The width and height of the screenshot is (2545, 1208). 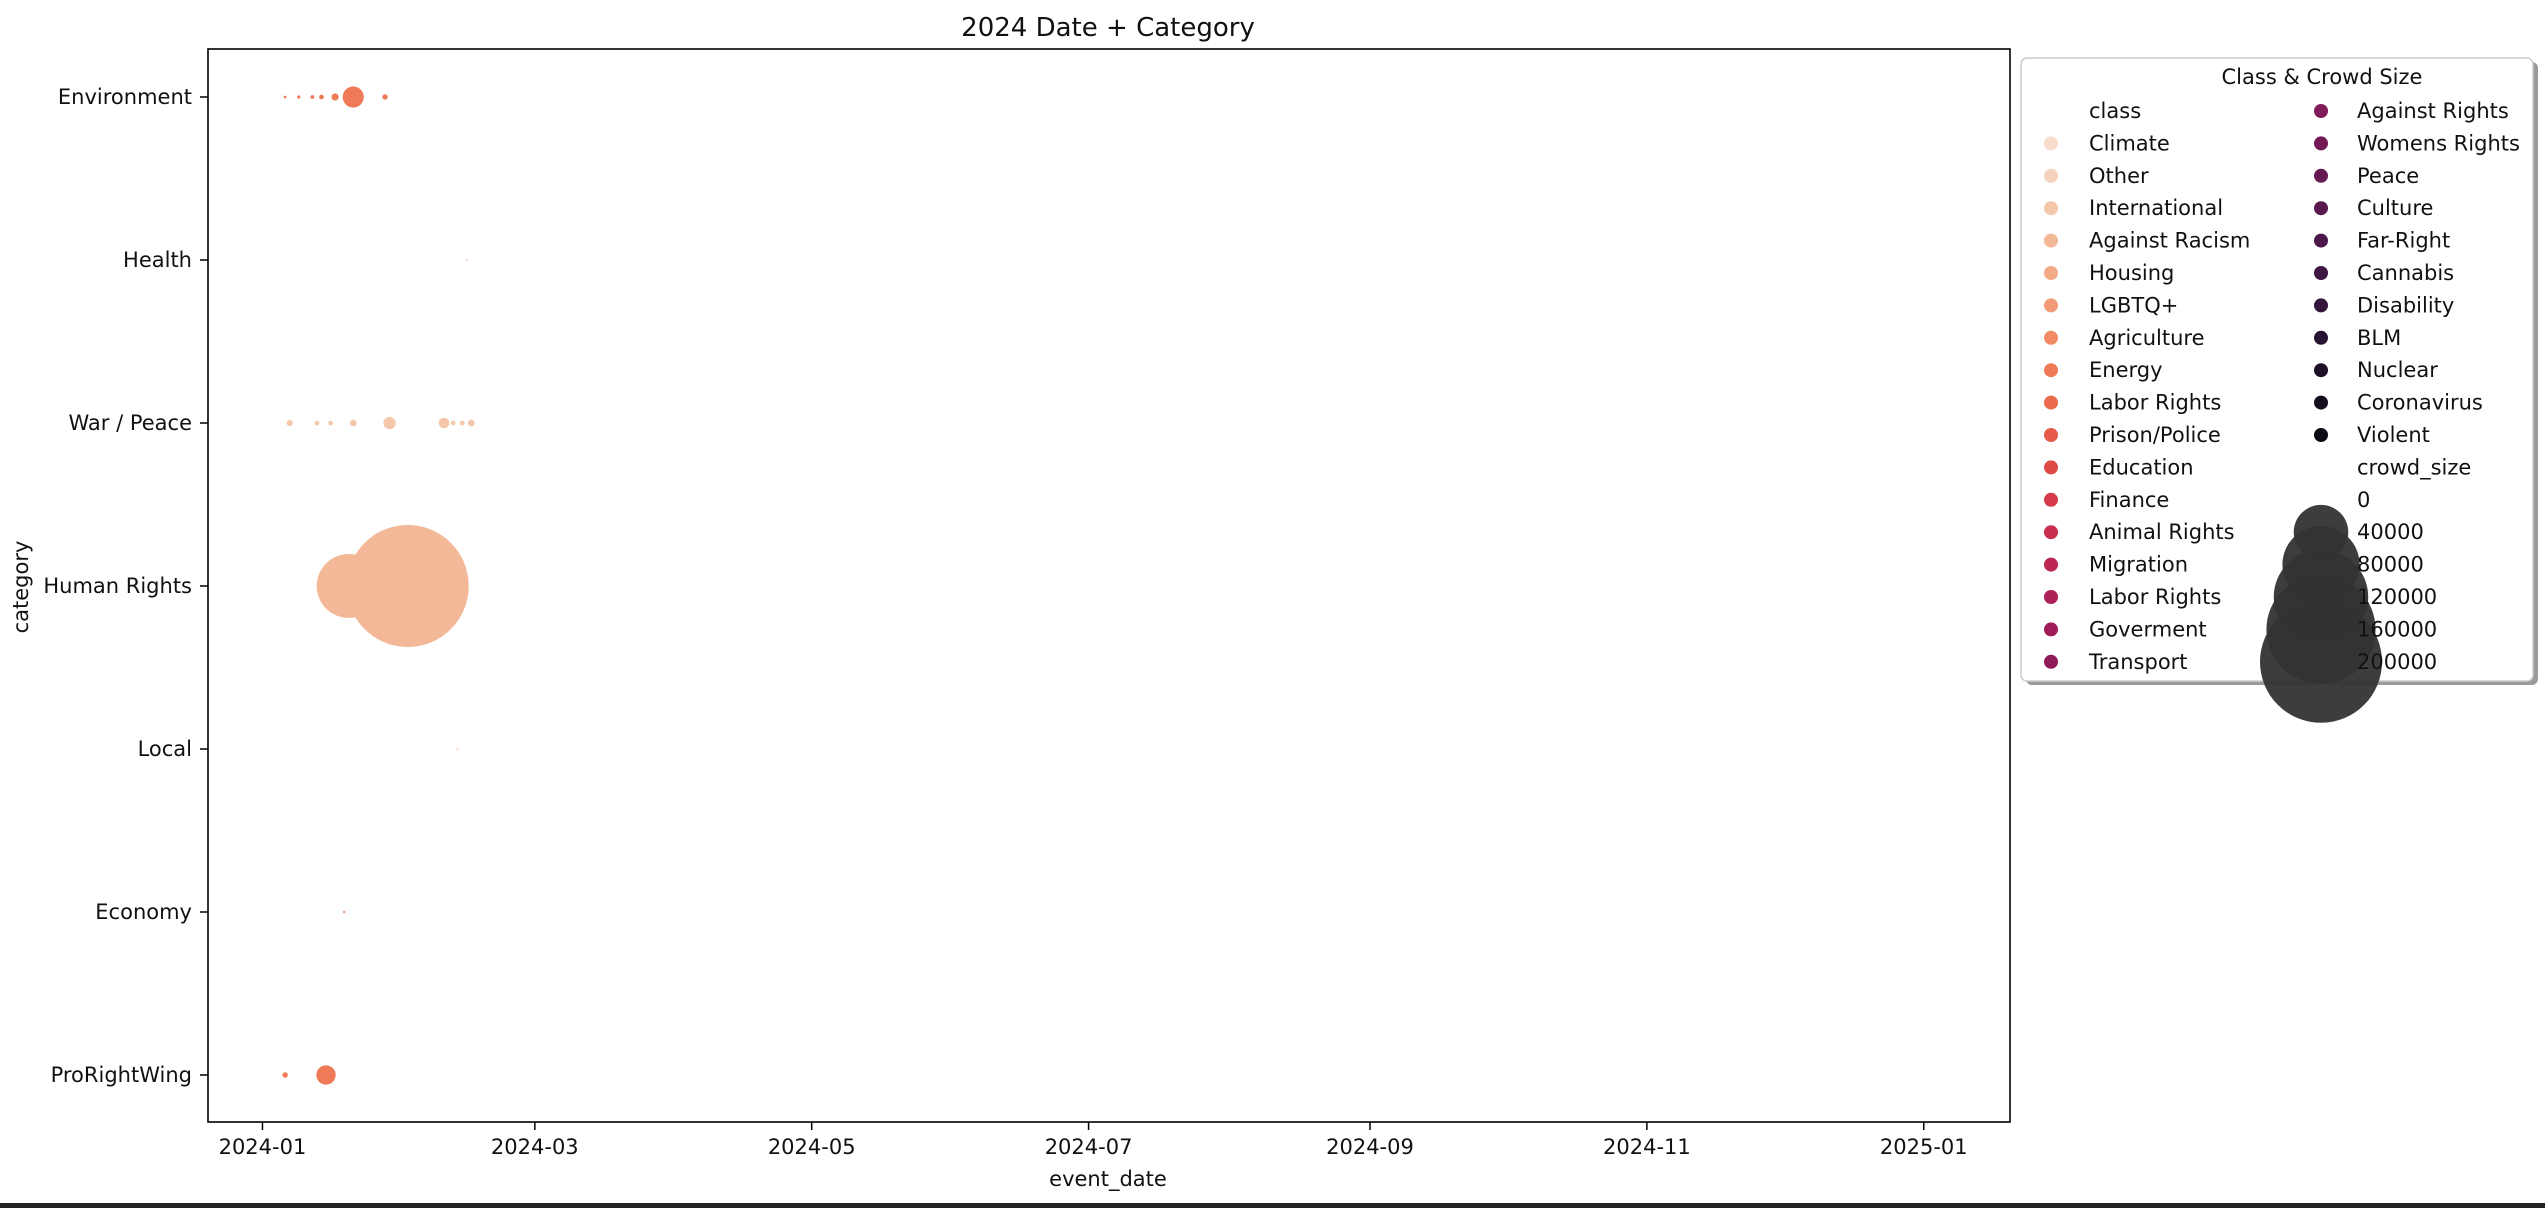 What do you see at coordinates (2156, 208) in the screenshot?
I see `legend-label: International` at bounding box center [2156, 208].